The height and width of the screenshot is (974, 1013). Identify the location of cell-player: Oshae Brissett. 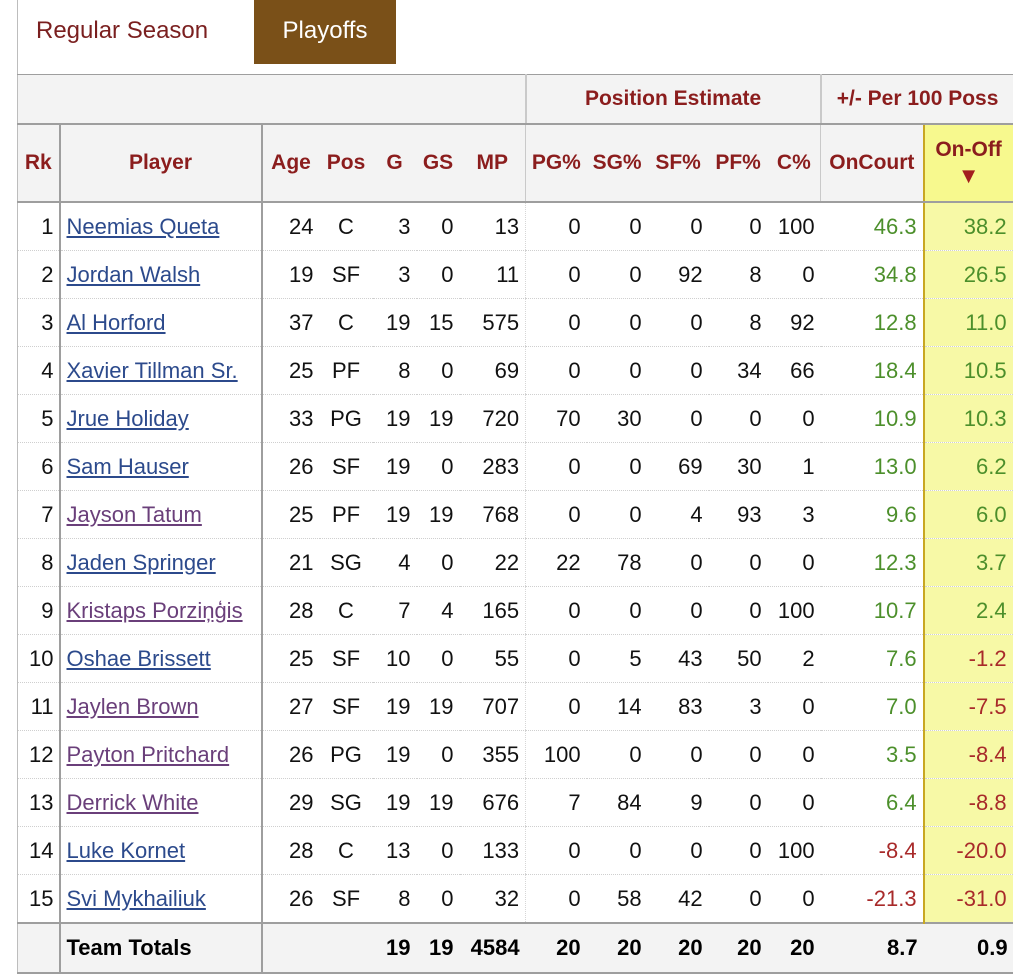
(161, 659).